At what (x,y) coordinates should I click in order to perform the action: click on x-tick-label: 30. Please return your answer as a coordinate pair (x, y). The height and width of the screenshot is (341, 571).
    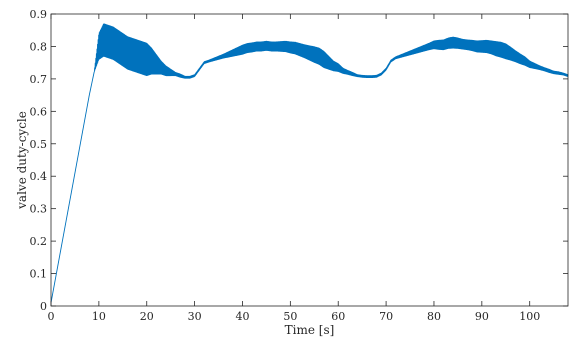
    Looking at the image, I should click on (195, 316).